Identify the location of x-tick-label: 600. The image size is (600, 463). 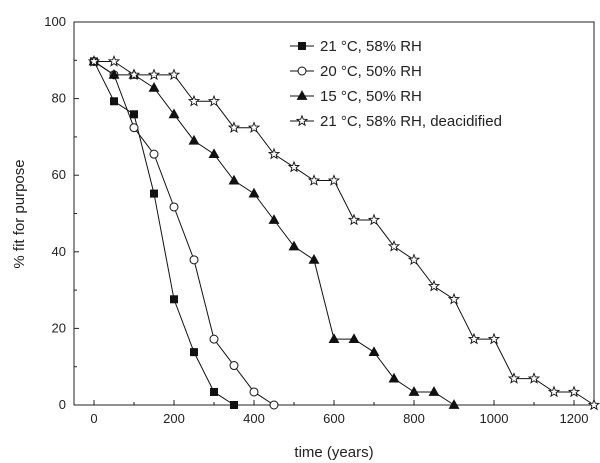
(334, 418).